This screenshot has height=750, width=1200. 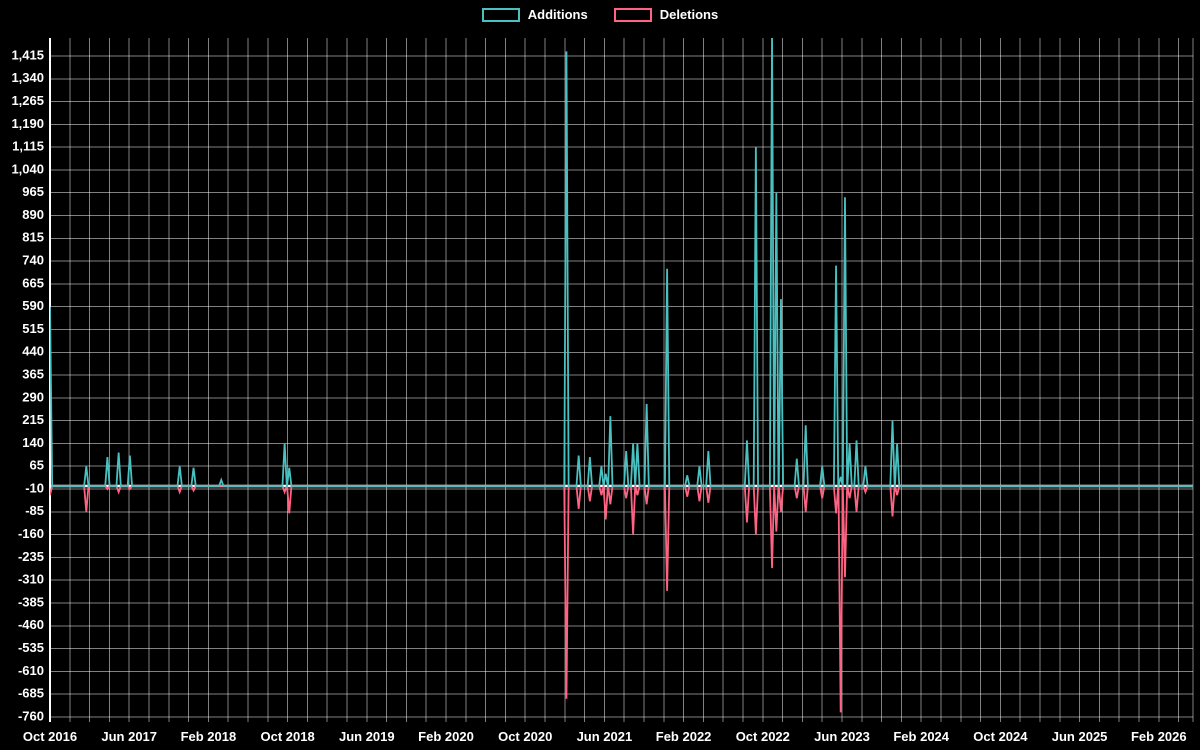 I want to click on x-tick-label: Oct 2024, so click(x=1000, y=736).